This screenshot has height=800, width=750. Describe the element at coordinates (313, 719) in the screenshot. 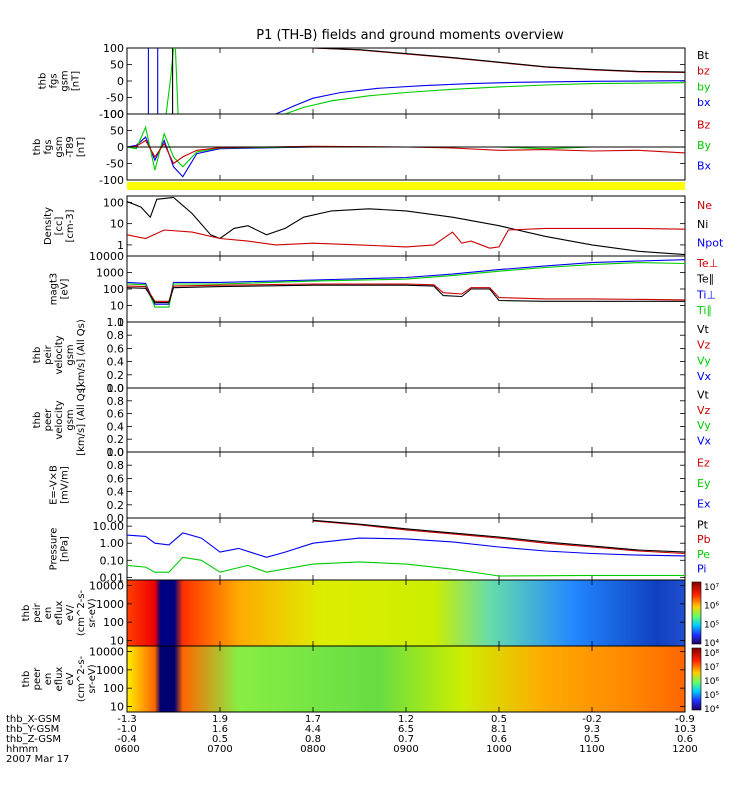

I see `ephemeris-value: 1.7` at that location.